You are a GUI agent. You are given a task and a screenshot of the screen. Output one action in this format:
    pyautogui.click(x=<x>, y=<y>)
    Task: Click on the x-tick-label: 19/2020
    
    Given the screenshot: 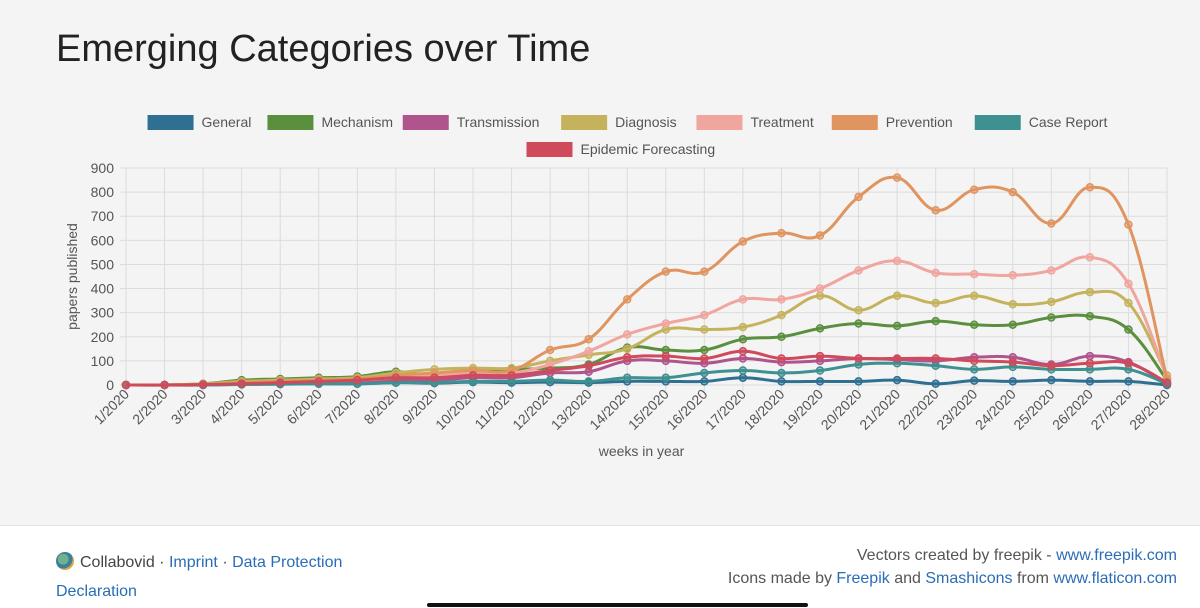 What is the action you would take?
    pyautogui.click(x=802, y=409)
    